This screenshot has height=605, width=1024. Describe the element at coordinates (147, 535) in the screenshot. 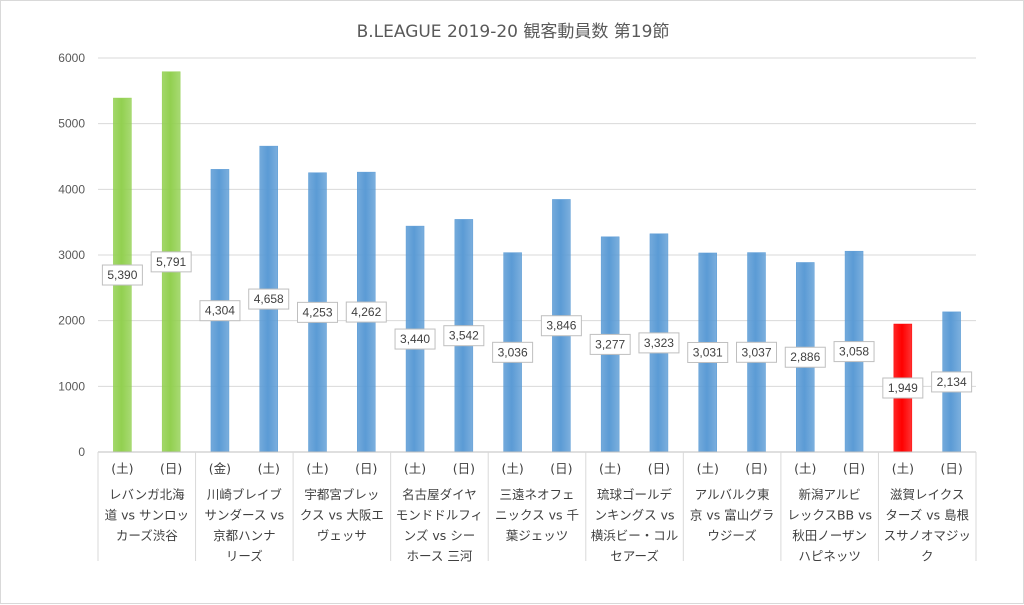

I see `x-tick-label-match: カーズ渋谷` at that location.